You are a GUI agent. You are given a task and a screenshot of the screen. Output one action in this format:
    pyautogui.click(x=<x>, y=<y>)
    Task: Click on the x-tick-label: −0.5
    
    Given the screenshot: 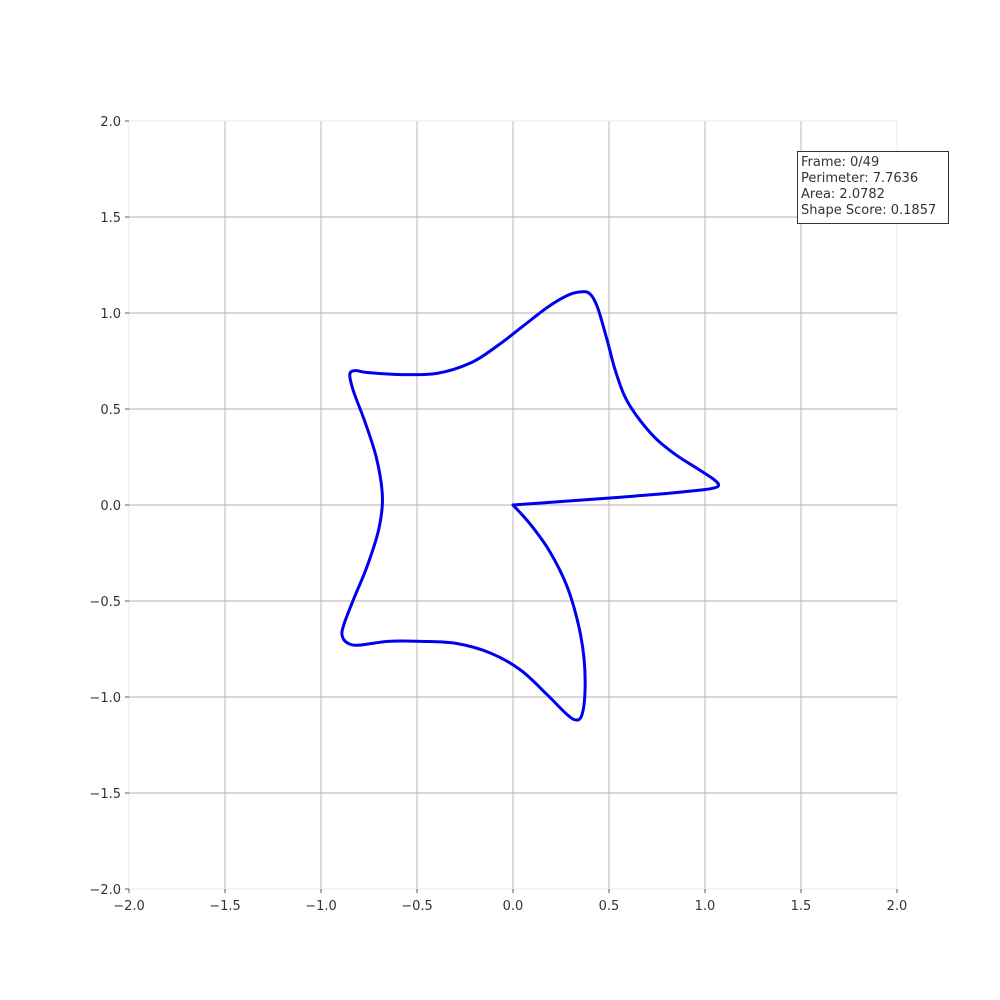 What is the action you would take?
    pyautogui.click(x=417, y=906)
    